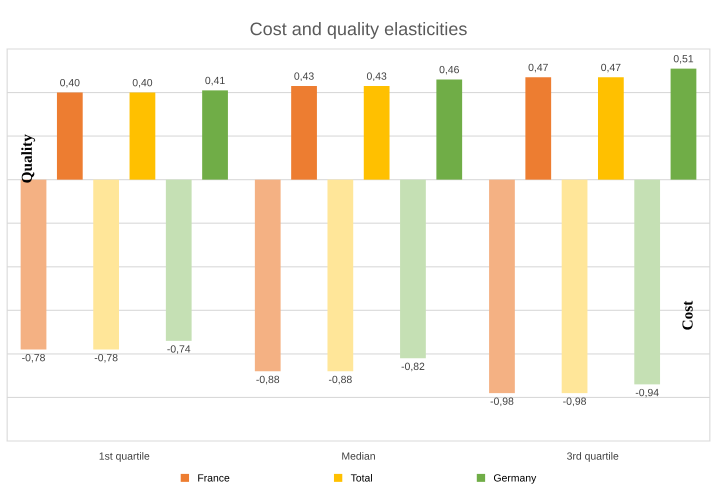 The height and width of the screenshot is (490, 717). Describe the element at coordinates (515, 479) in the screenshot. I see `legend-label: Germany` at that location.